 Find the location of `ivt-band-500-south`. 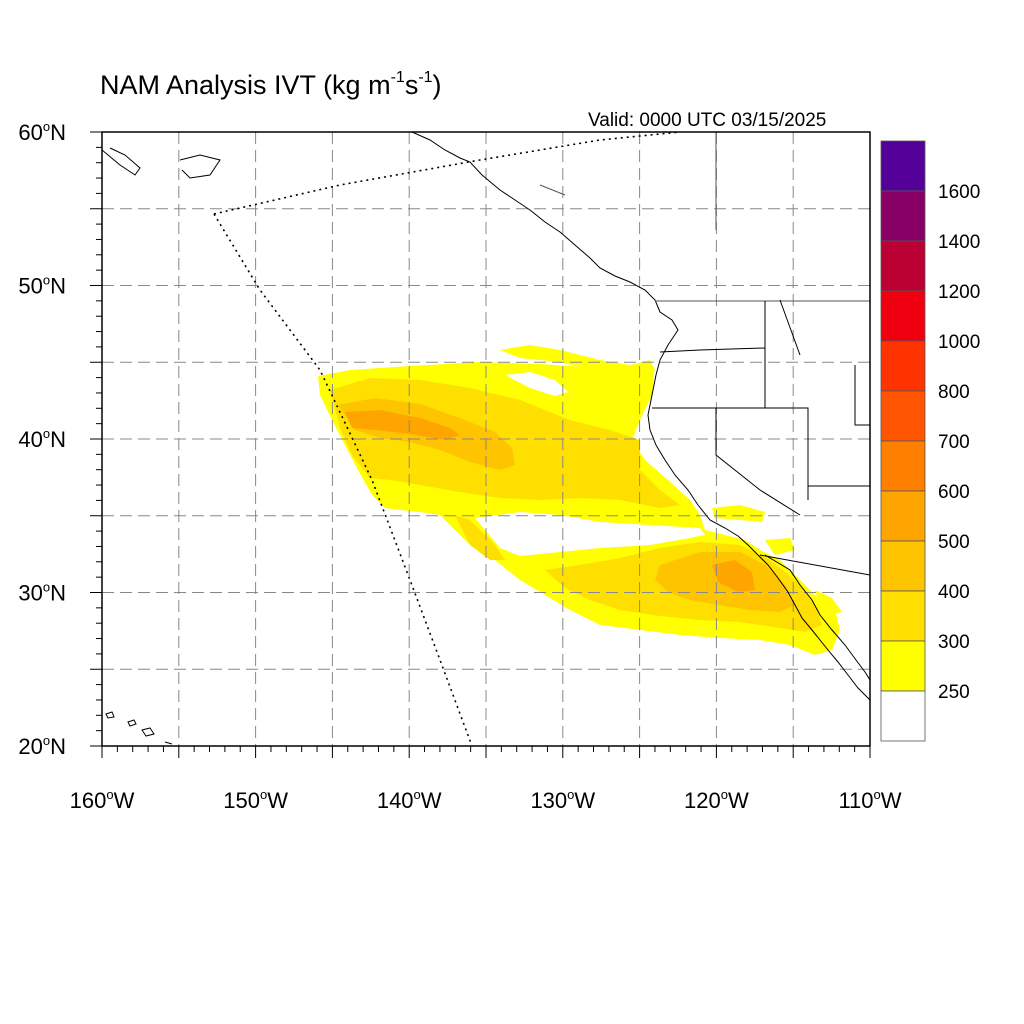

ivt-band-500-south is located at coordinates (733, 576).